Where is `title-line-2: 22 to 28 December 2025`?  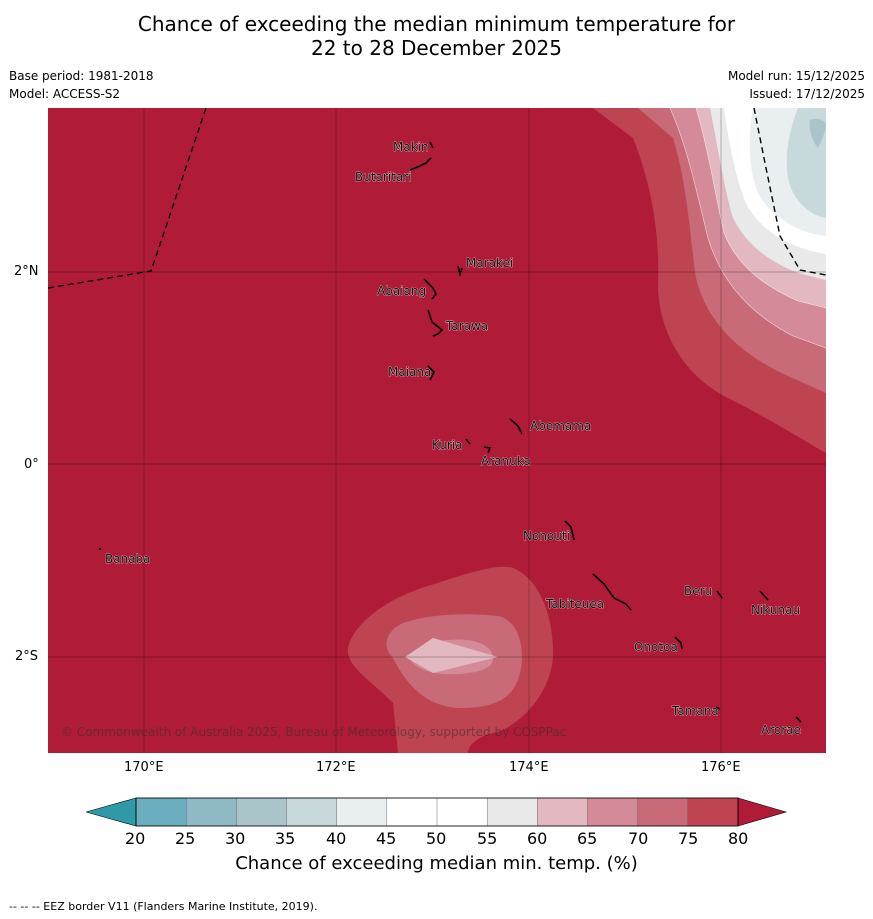
title-line-2: 22 to 28 December 2025 is located at coordinates (436, 48).